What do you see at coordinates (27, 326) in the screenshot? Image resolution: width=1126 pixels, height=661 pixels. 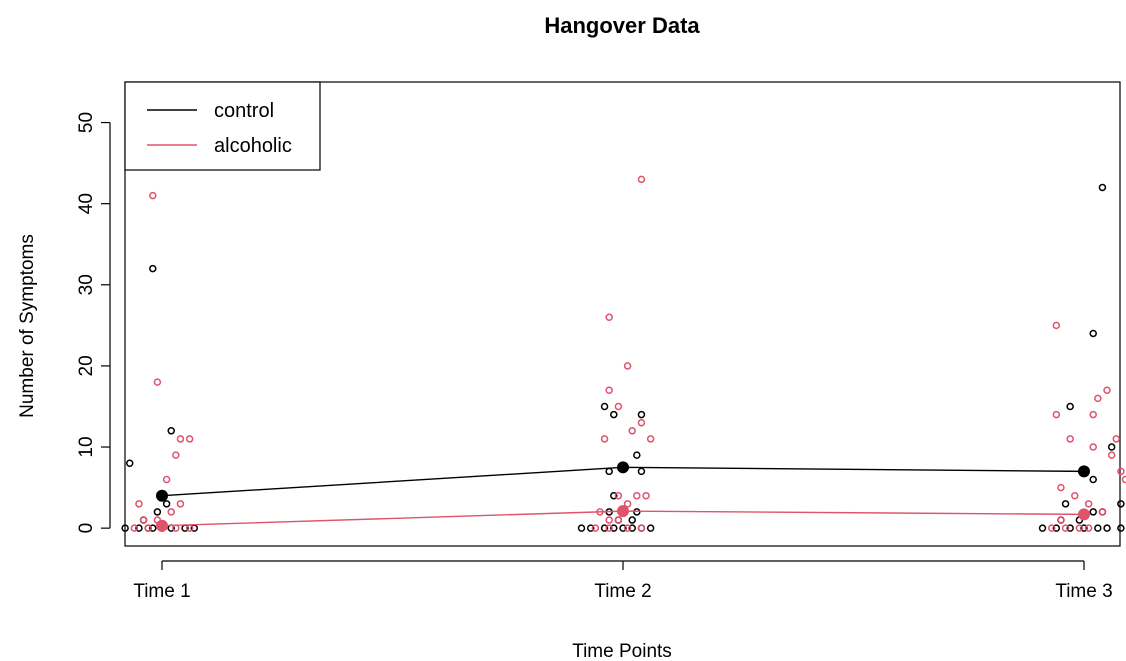 I see `y-axis-label: Number of Symptoms` at bounding box center [27, 326].